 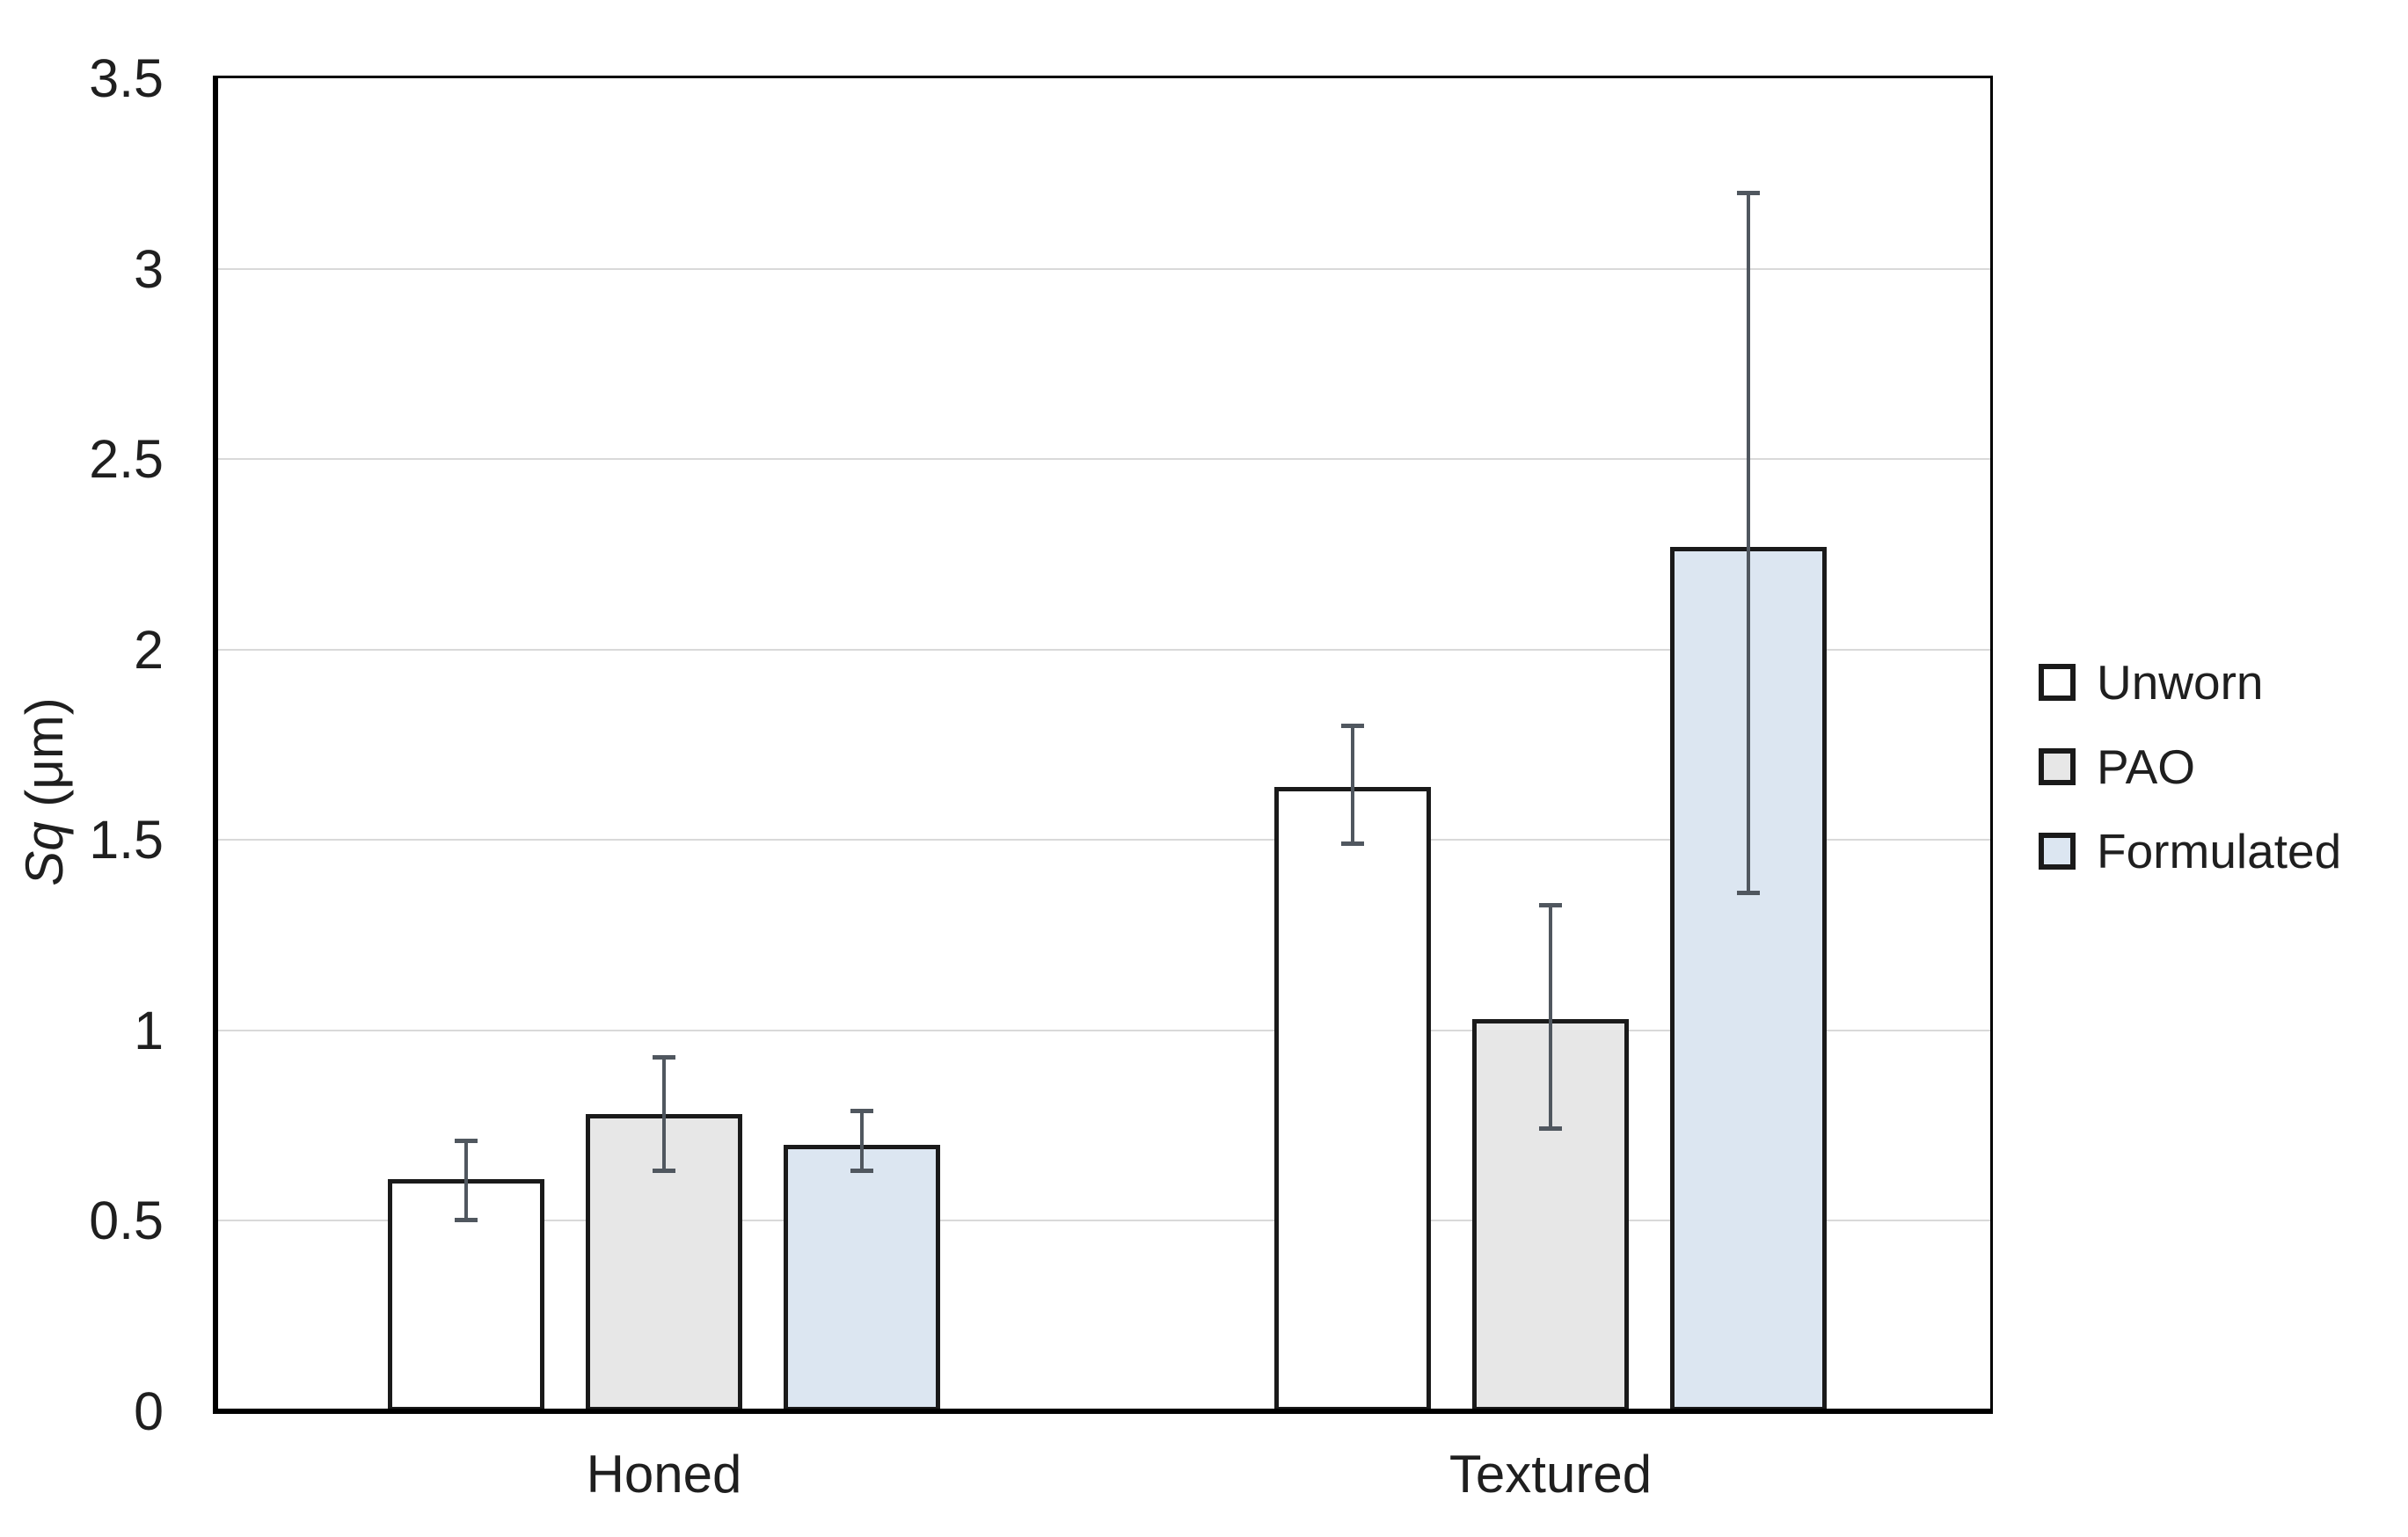 I want to click on legend-item-pao: PAO, so click(x=2190, y=767).